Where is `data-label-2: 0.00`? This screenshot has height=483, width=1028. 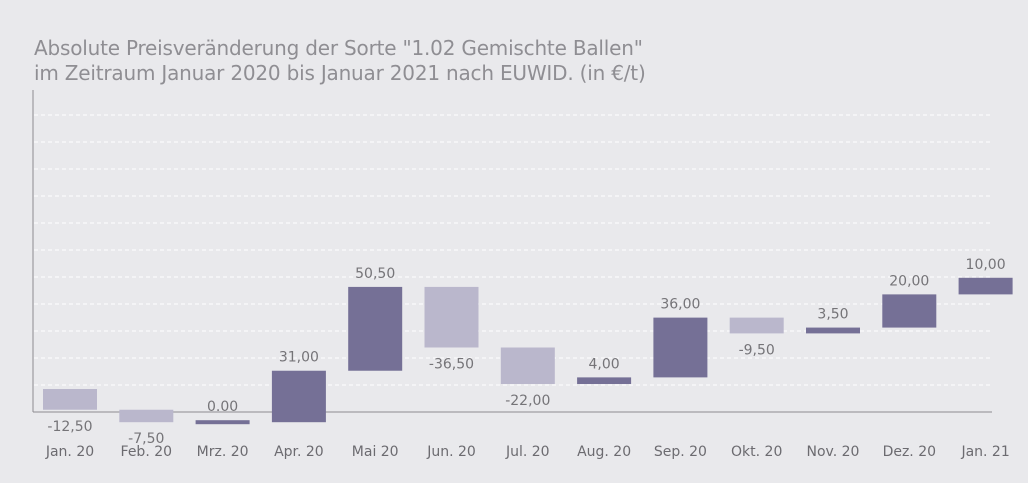 data-label-2: 0.00 is located at coordinates (222, 407).